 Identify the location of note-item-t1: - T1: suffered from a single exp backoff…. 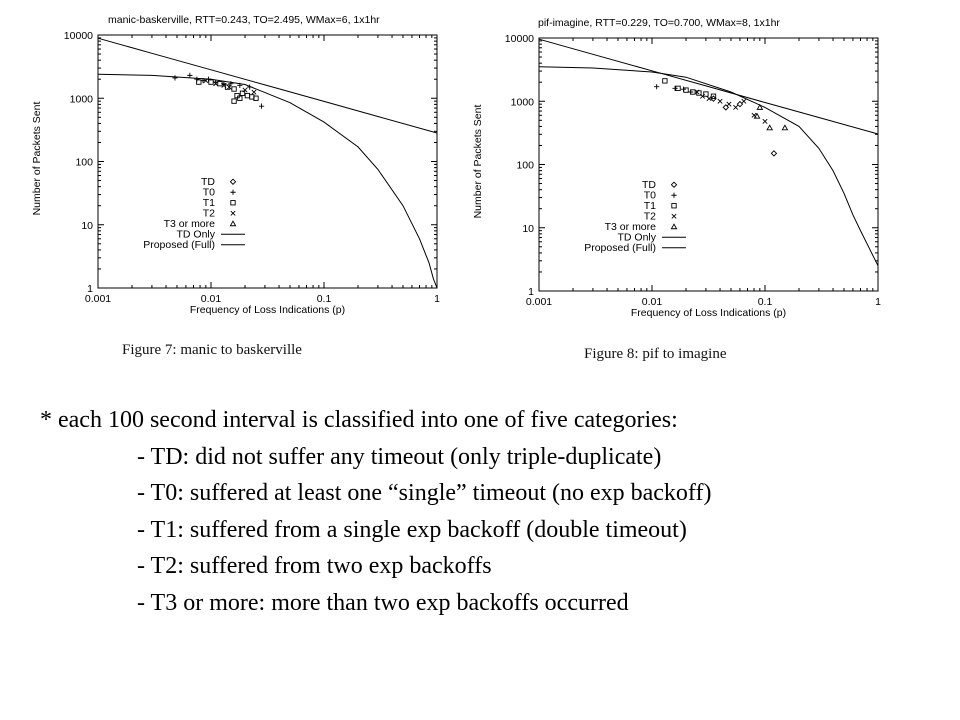
(412, 529).